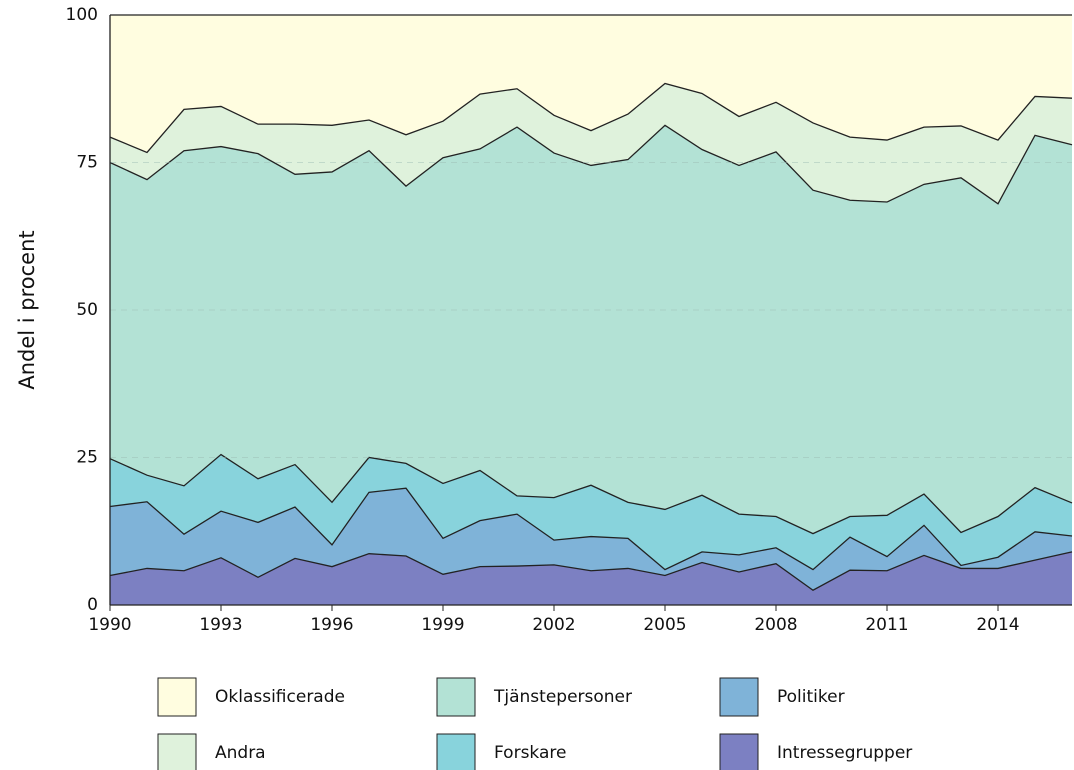 This screenshot has width=1074, height=770. What do you see at coordinates (87, 310) in the screenshot?
I see `y-tick-label: 50` at bounding box center [87, 310].